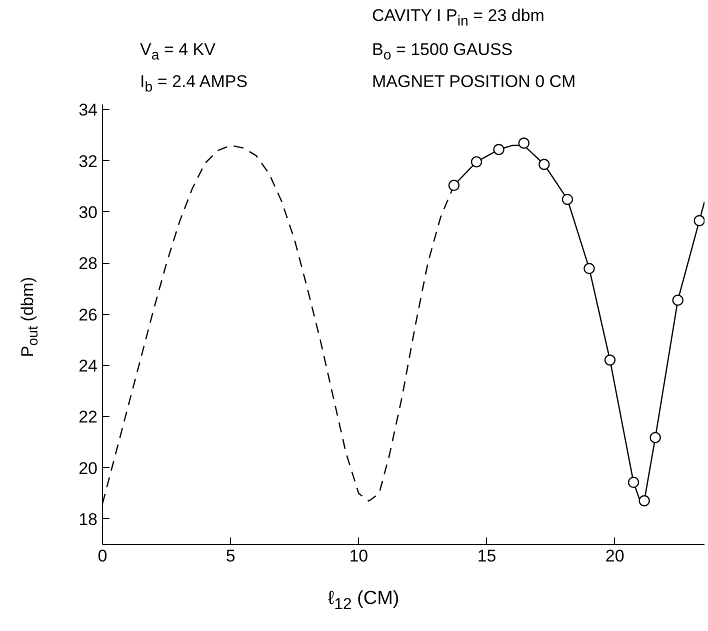 This screenshot has height=631, width=708. Describe the element at coordinates (486, 556) in the screenshot. I see `x-tick-label: 15` at that location.